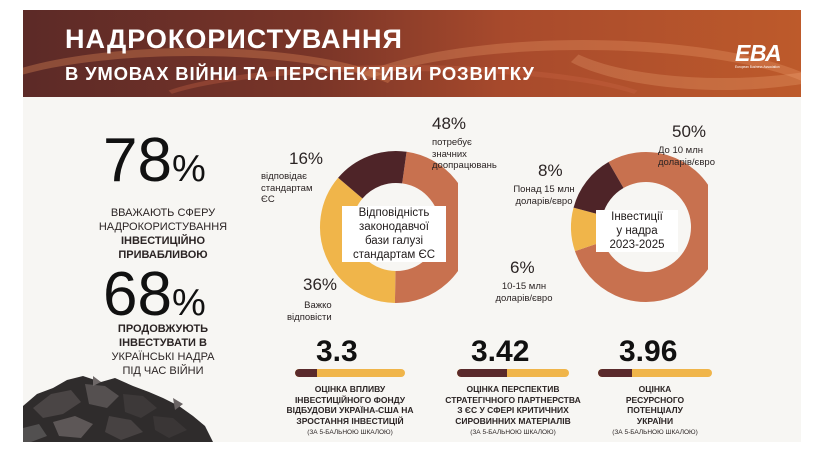  What do you see at coordinates (337, 351) in the screenshot?
I see `score-value: 3.3` at bounding box center [337, 351].